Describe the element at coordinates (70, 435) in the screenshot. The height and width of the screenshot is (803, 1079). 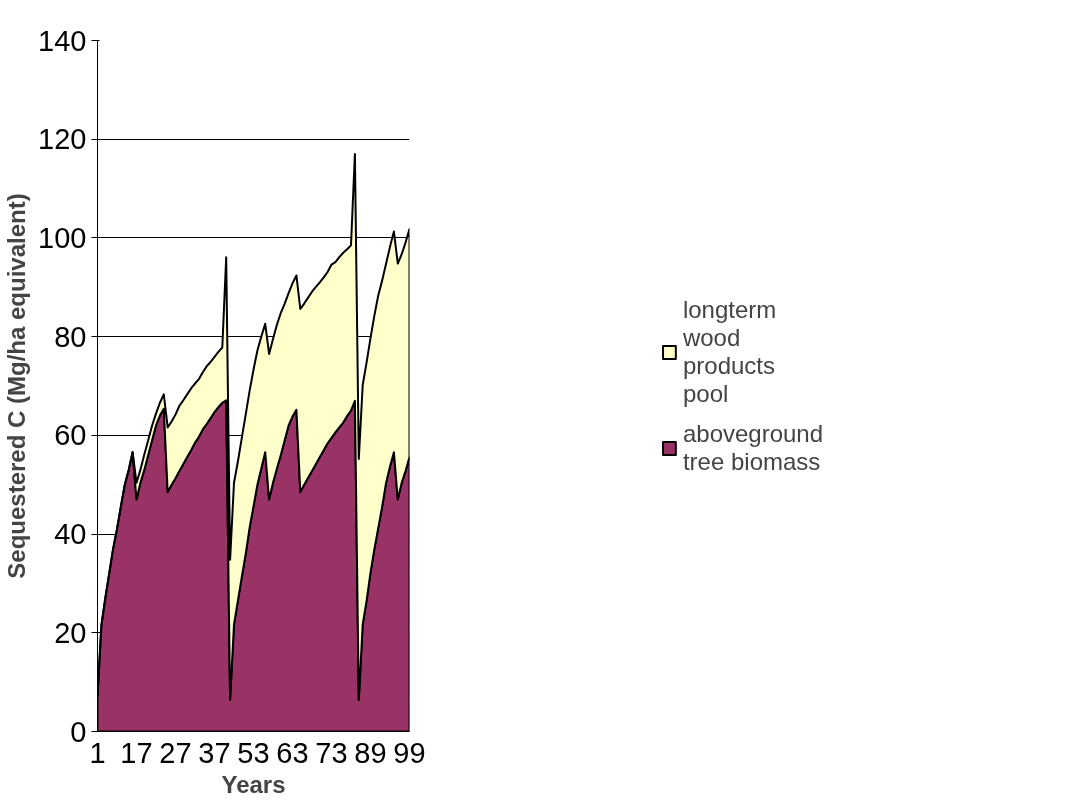
I see `y-tick-label: 60` at that location.